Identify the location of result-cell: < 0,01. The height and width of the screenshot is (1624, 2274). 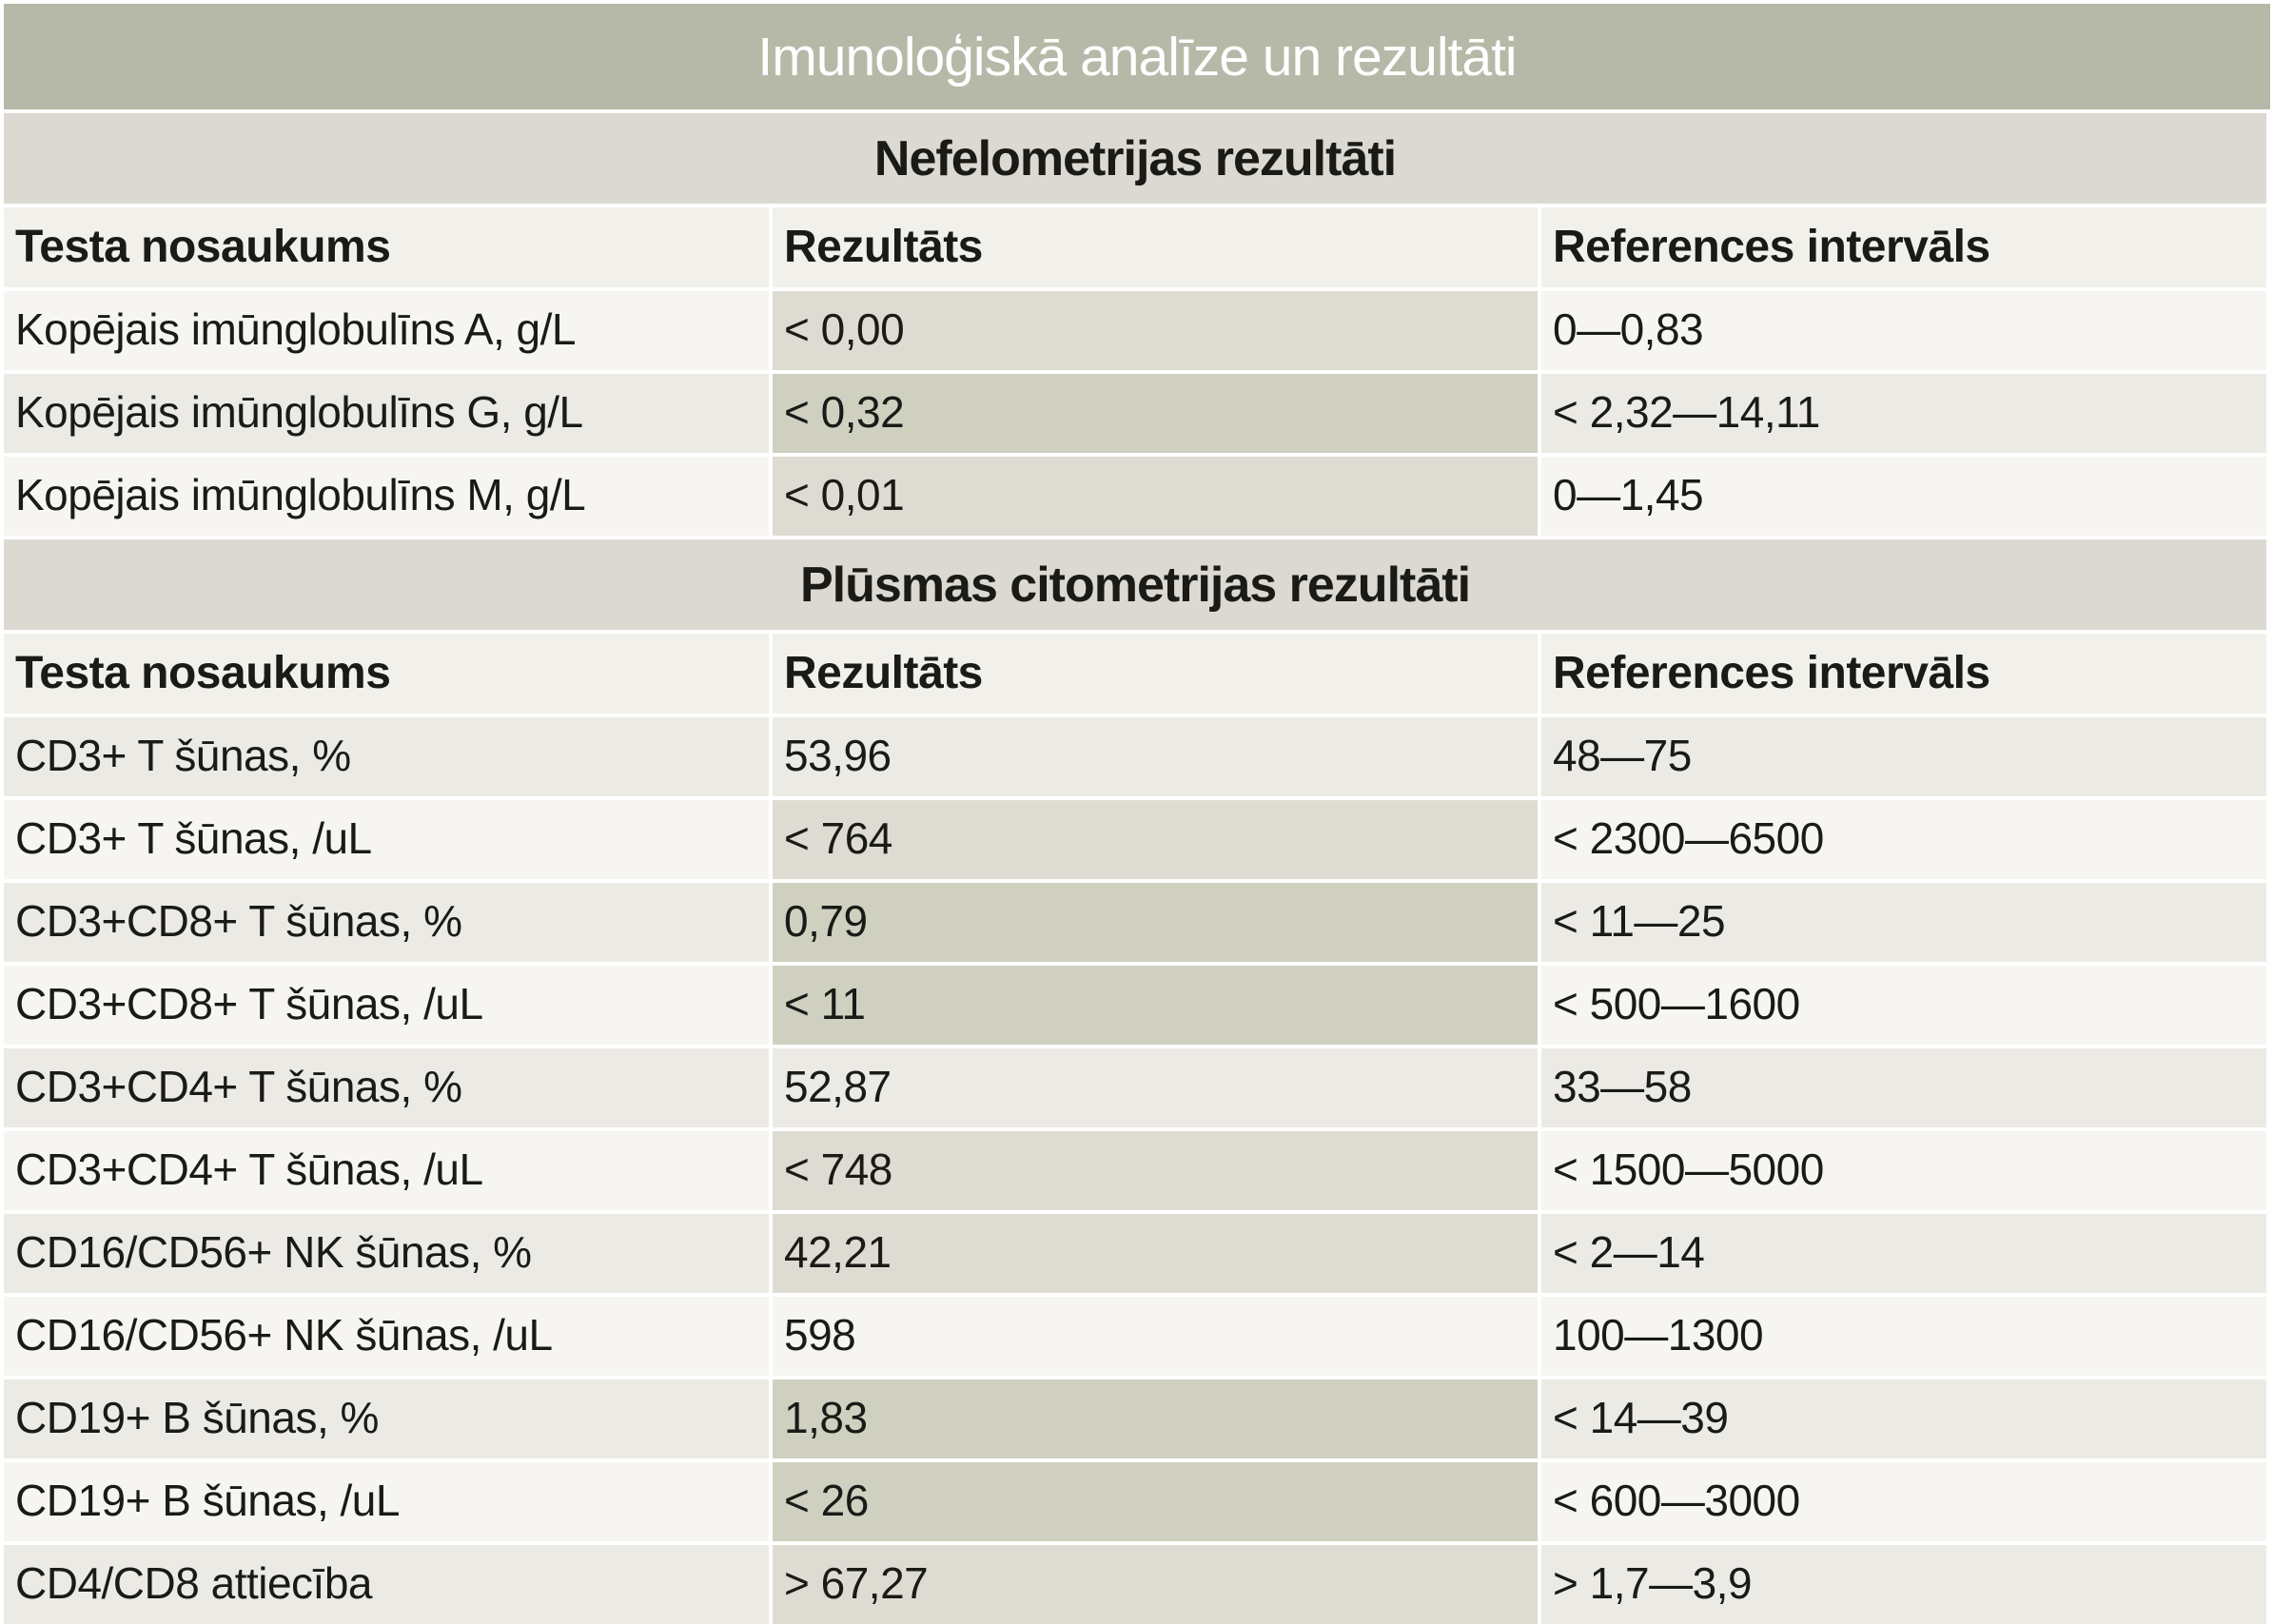
(1155, 497).